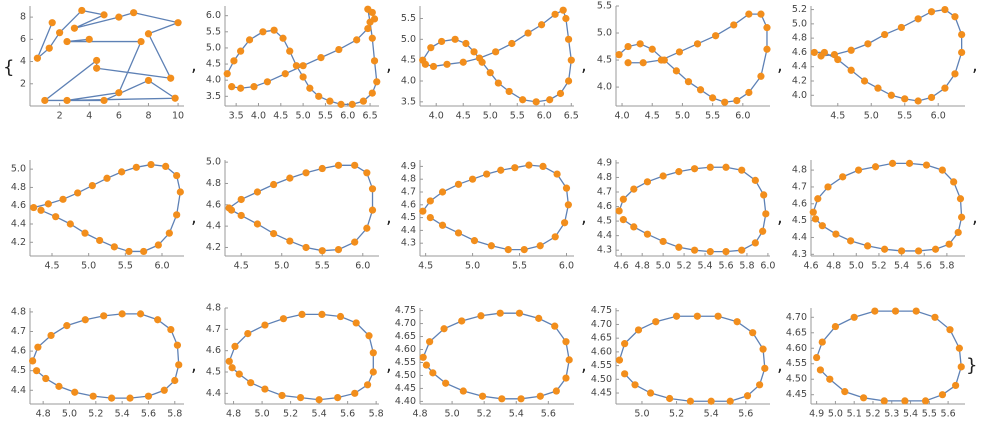 The image size is (983, 429). Describe the element at coordinates (436, 116) in the screenshot. I see `x-tick-label: 4.0` at that location.